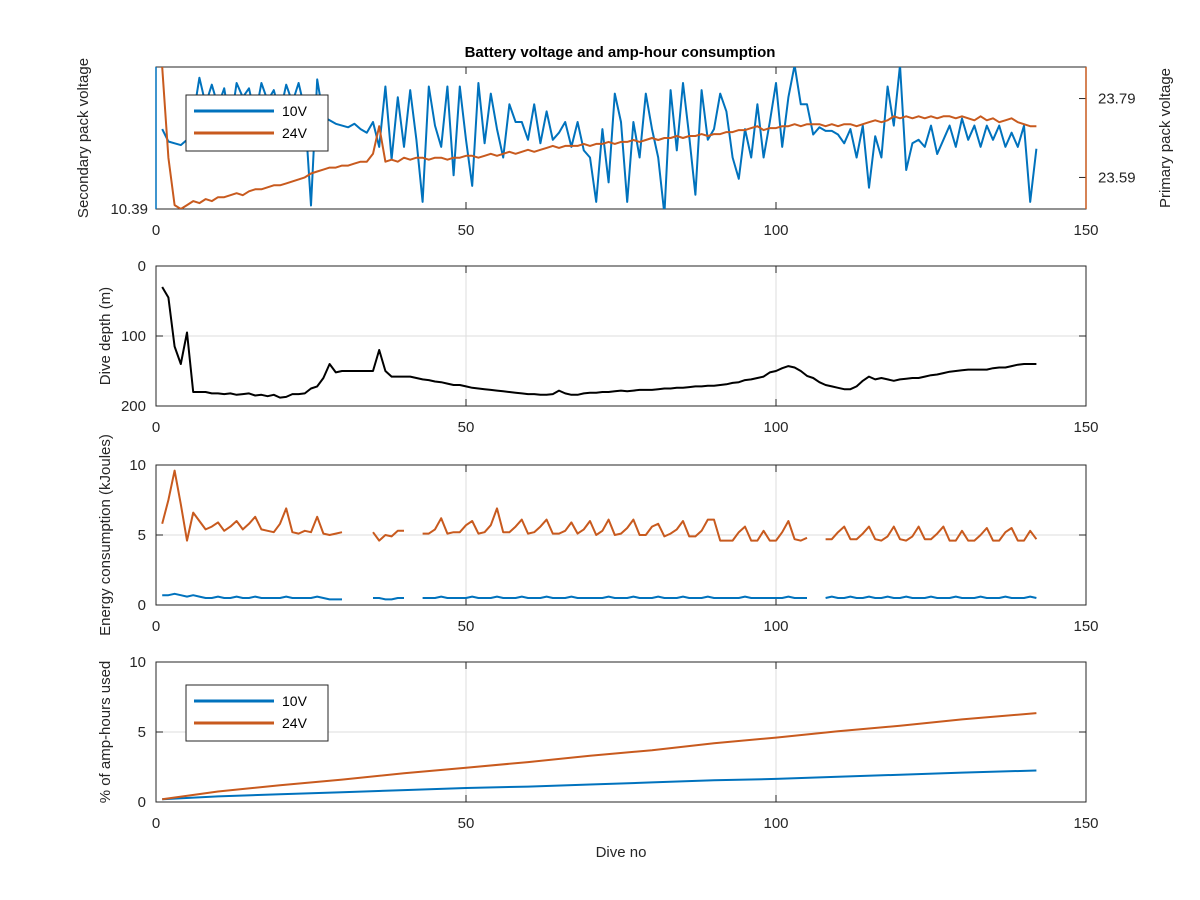  What do you see at coordinates (83, 138) in the screenshot?
I see `y-axis-label-left: Secondary pack voltage` at bounding box center [83, 138].